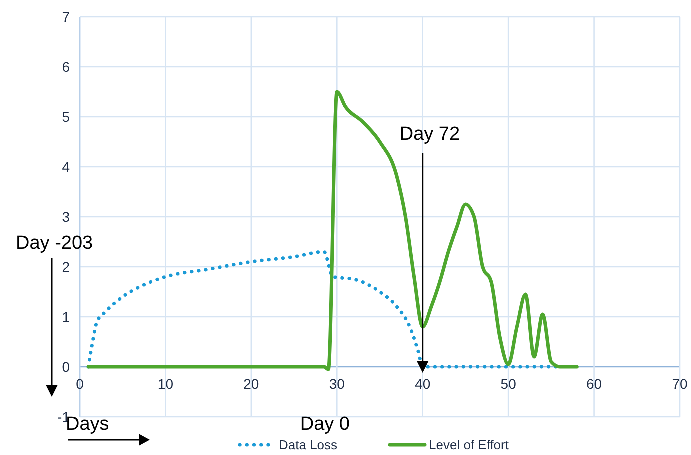 The image size is (691, 455). What do you see at coordinates (55, 243) in the screenshot?
I see `annotation: Day -203` at bounding box center [55, 243].